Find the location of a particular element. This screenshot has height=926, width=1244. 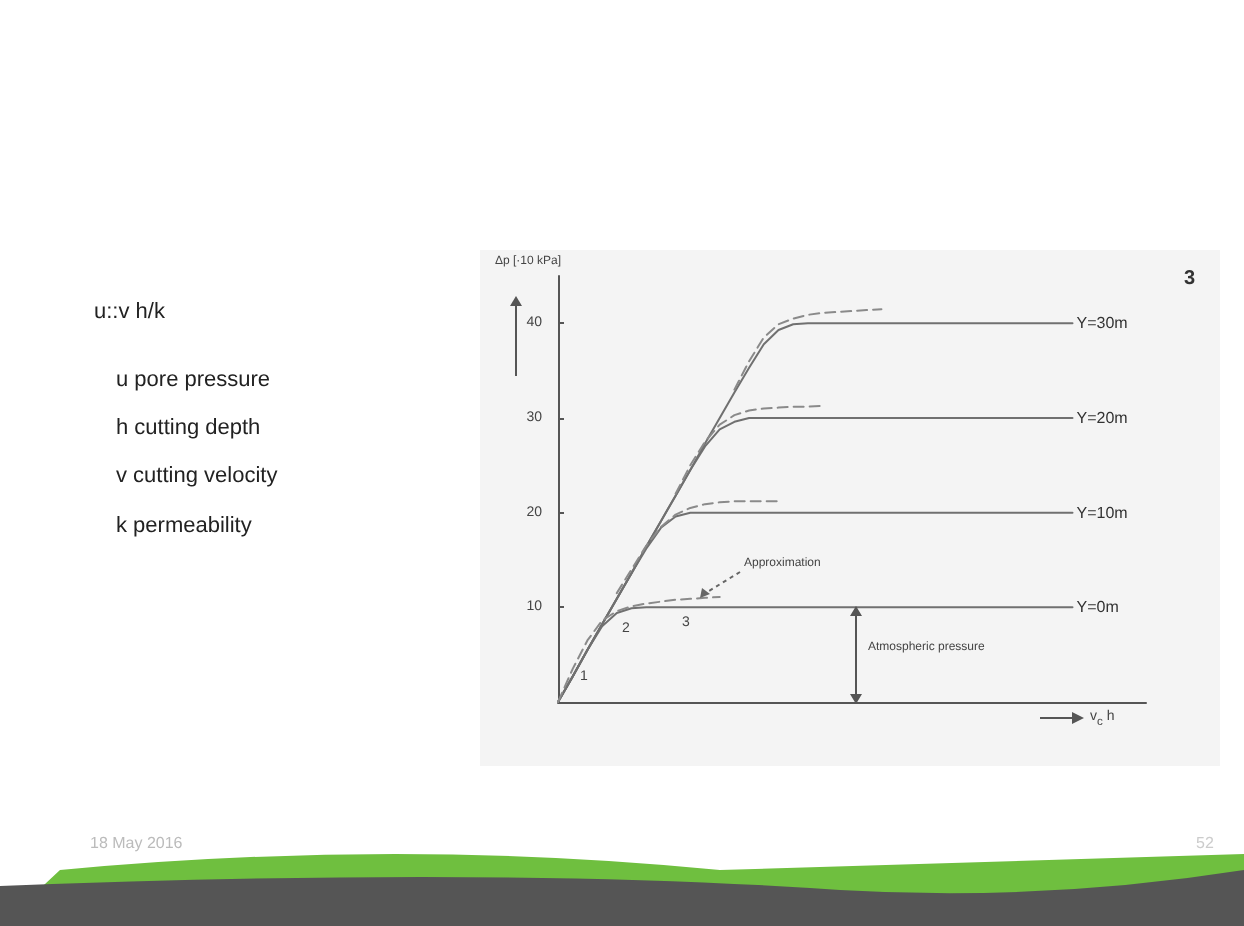

text: u::v h/k is located at coordinates (129, 312).